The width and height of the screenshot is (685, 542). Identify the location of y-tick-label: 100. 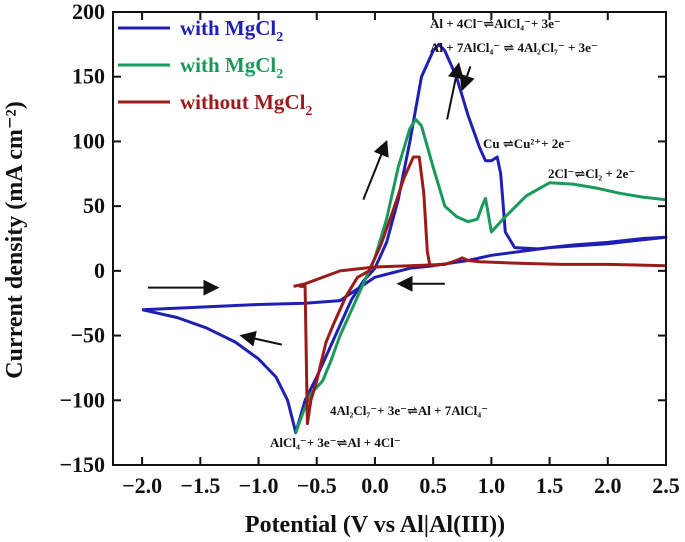
(88, 140).